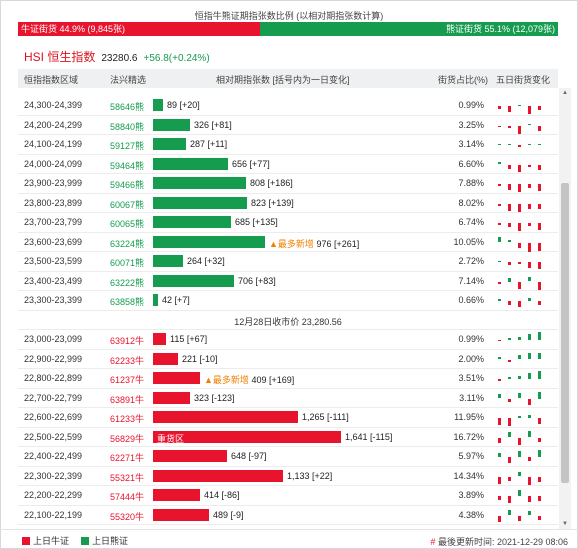 This screenshot has width=578, height=549. I want to click on row-code-link: 60071熊, so click(127, 263).